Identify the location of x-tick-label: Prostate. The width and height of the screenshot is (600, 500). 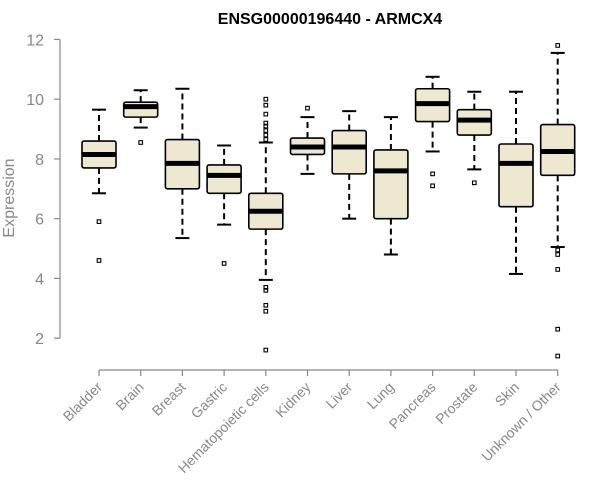
(456, 403).